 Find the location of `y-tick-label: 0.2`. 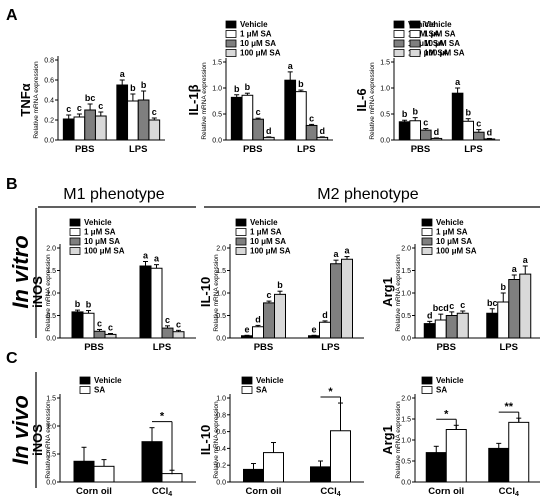

y-tick-label: 0.2 is located at coordinates (49, 121).